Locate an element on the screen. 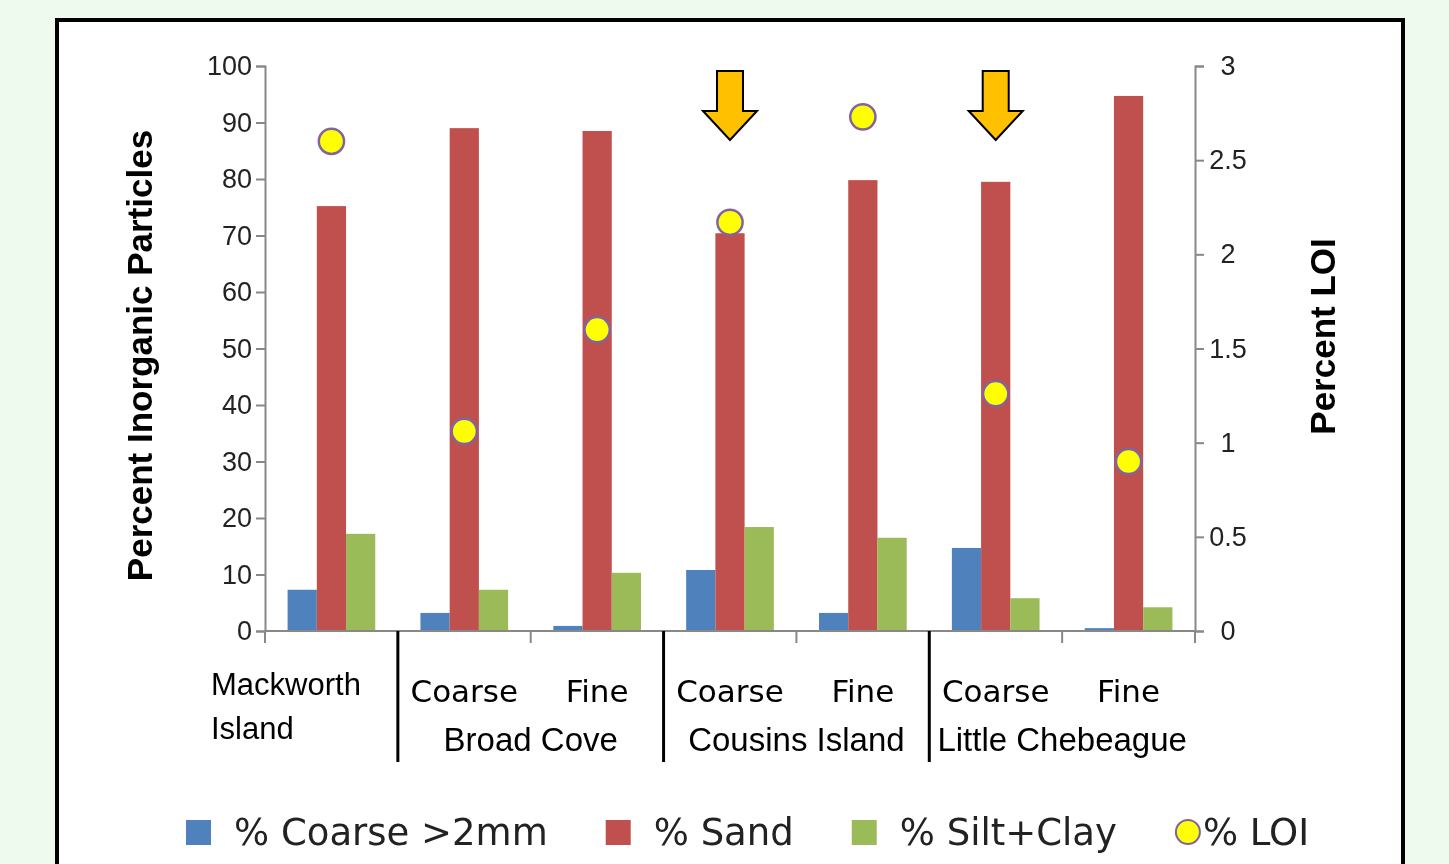  legend-label: % Silt+Clay is located at coordinates (1008, 832).